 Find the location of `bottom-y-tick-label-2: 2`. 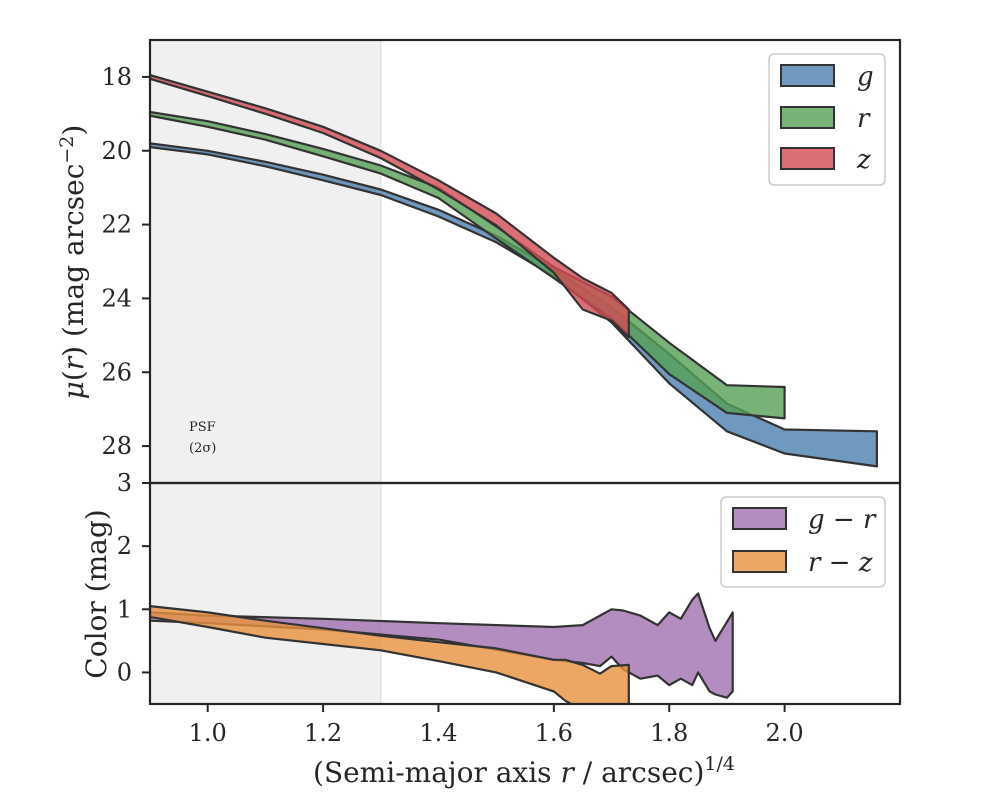

bottom-y-tick-label-2: 2 is located at coordinates (124, 546).